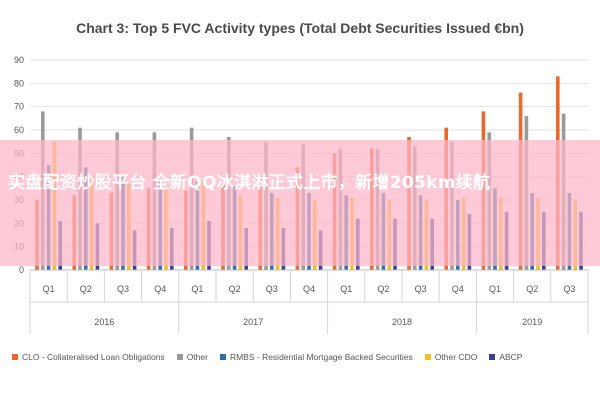 Image resolution: width=600 pixels, height=400 pixels. I want to click on legend-item: ABCP, so click(505, 357).